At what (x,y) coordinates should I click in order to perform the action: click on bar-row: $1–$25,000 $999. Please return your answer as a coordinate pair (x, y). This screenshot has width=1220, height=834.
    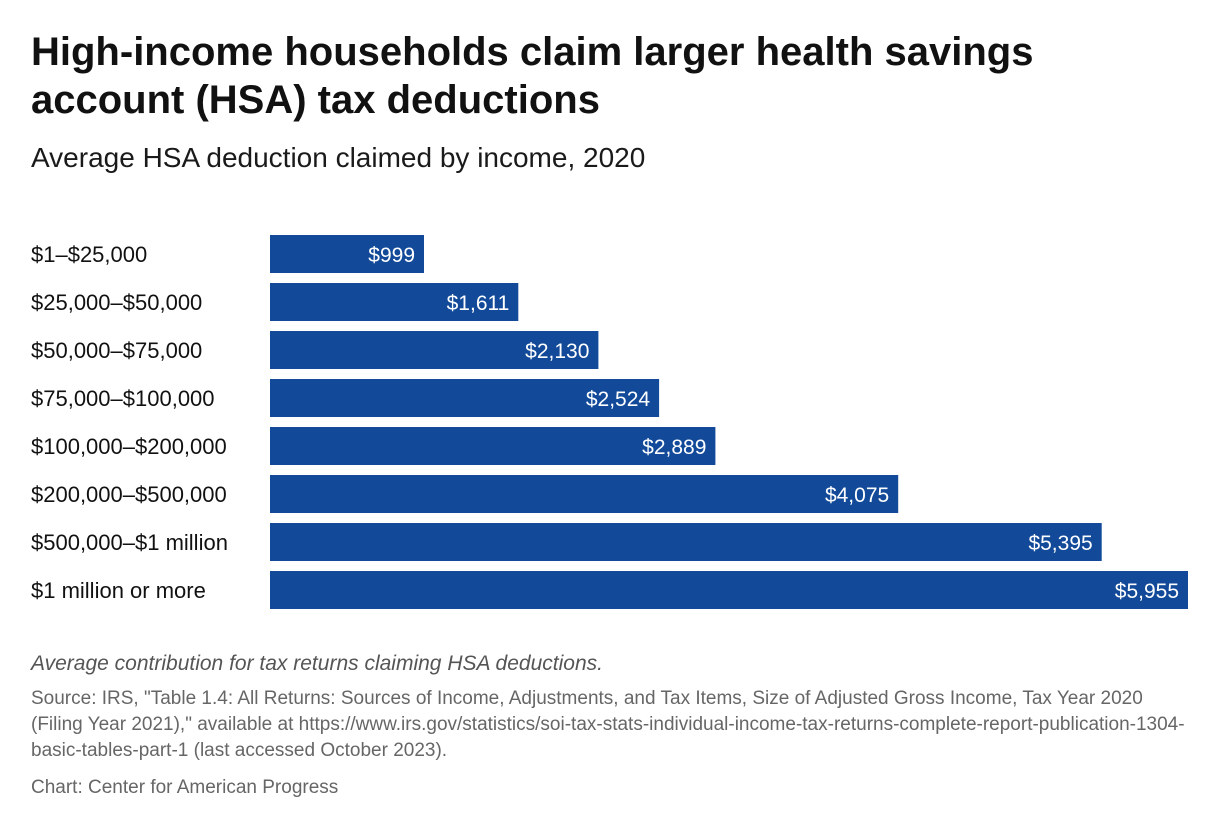
    Looking at the image, I should click on (227, 254).